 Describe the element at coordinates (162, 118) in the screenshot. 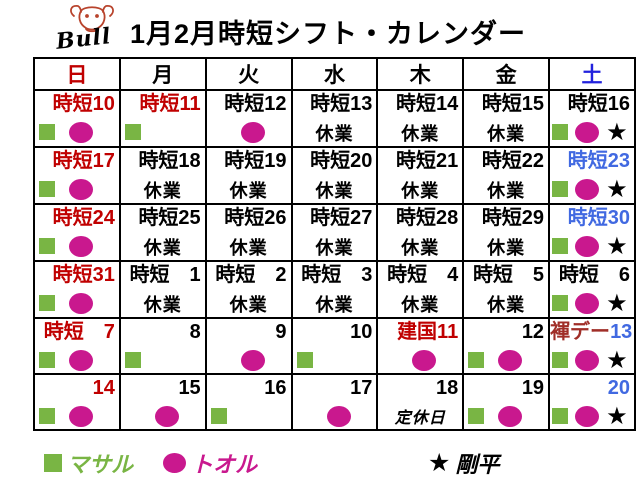

I see `calendar-cell: 時短11` at that location.